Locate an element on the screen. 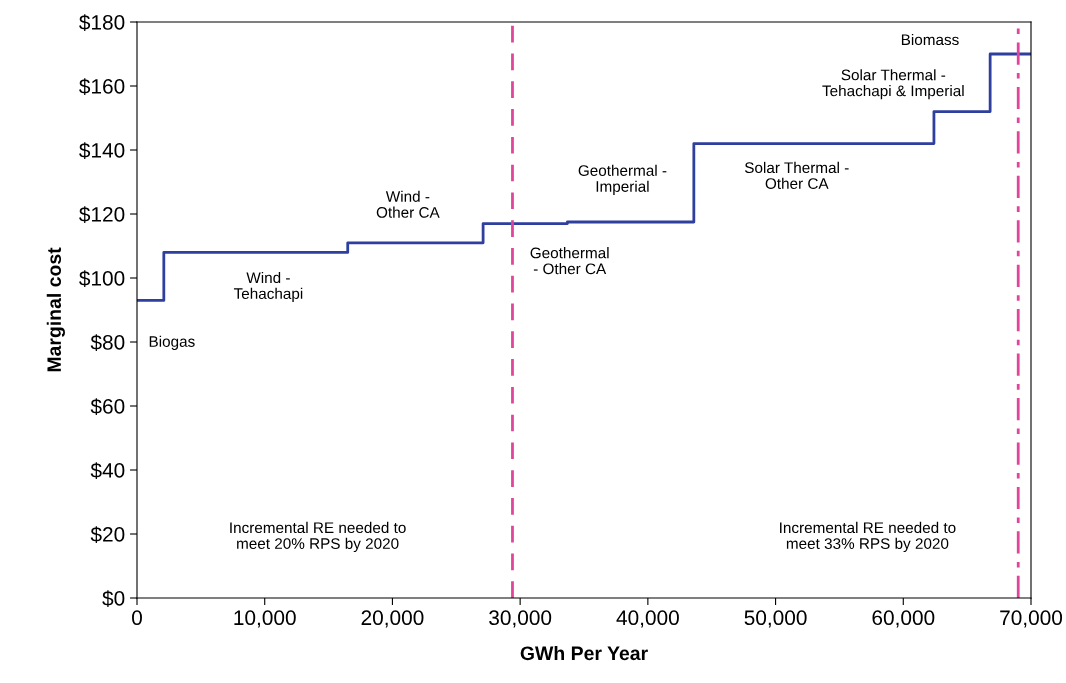 The width and height of the screenshot is (1066, 683). x-tick-label: 30,000 is located at coordinates (520, 619).